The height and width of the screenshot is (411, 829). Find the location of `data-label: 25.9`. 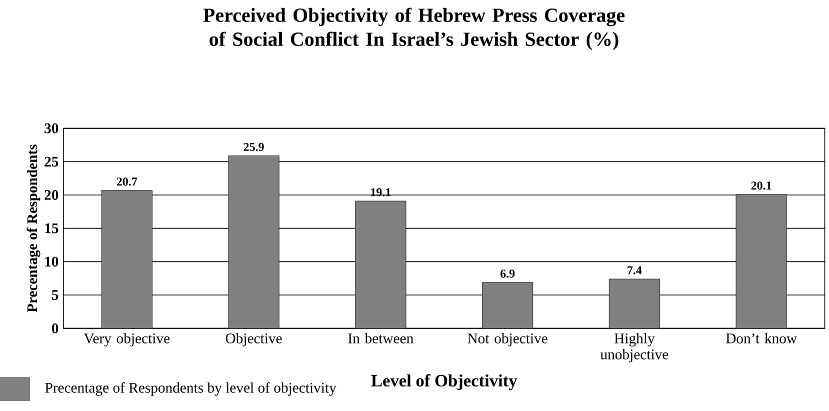

data-label: 25.9 is located at coordinates (254, 147).